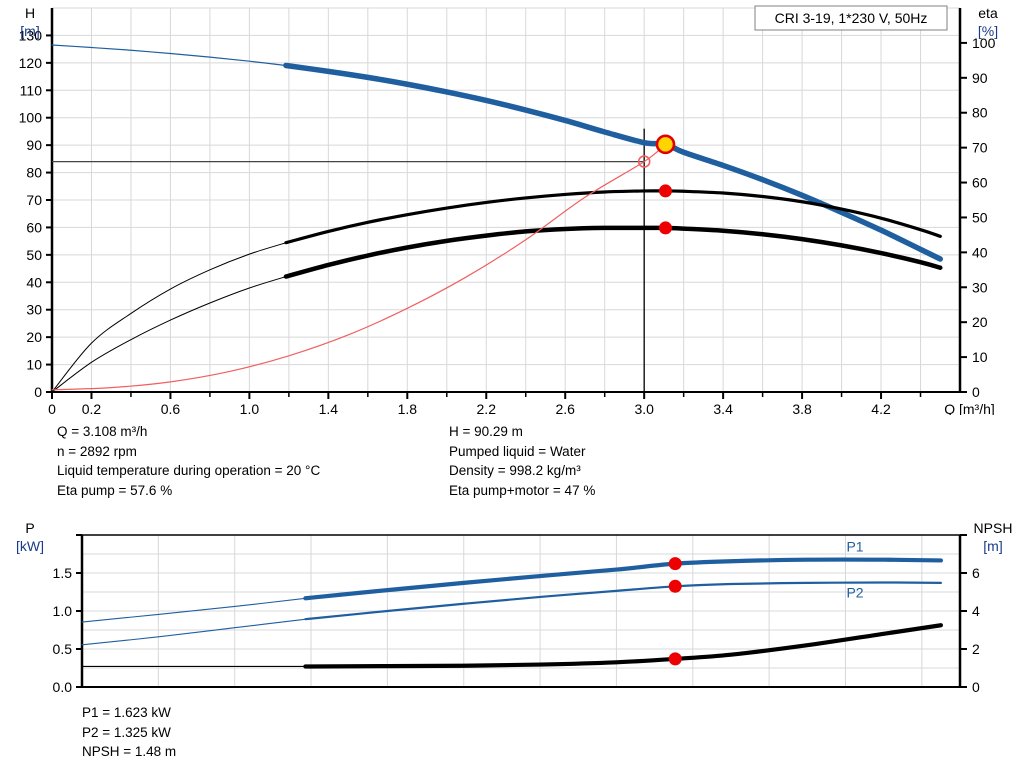 The width and height of the screenshot is (1024, 781). I want to click on x-tick-label: 1.8, so click(408, 408).